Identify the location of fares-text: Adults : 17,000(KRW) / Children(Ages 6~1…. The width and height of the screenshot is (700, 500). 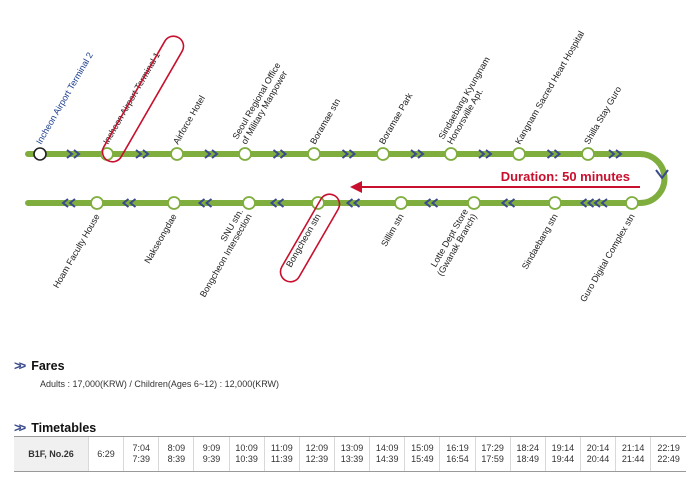
(160, 384).